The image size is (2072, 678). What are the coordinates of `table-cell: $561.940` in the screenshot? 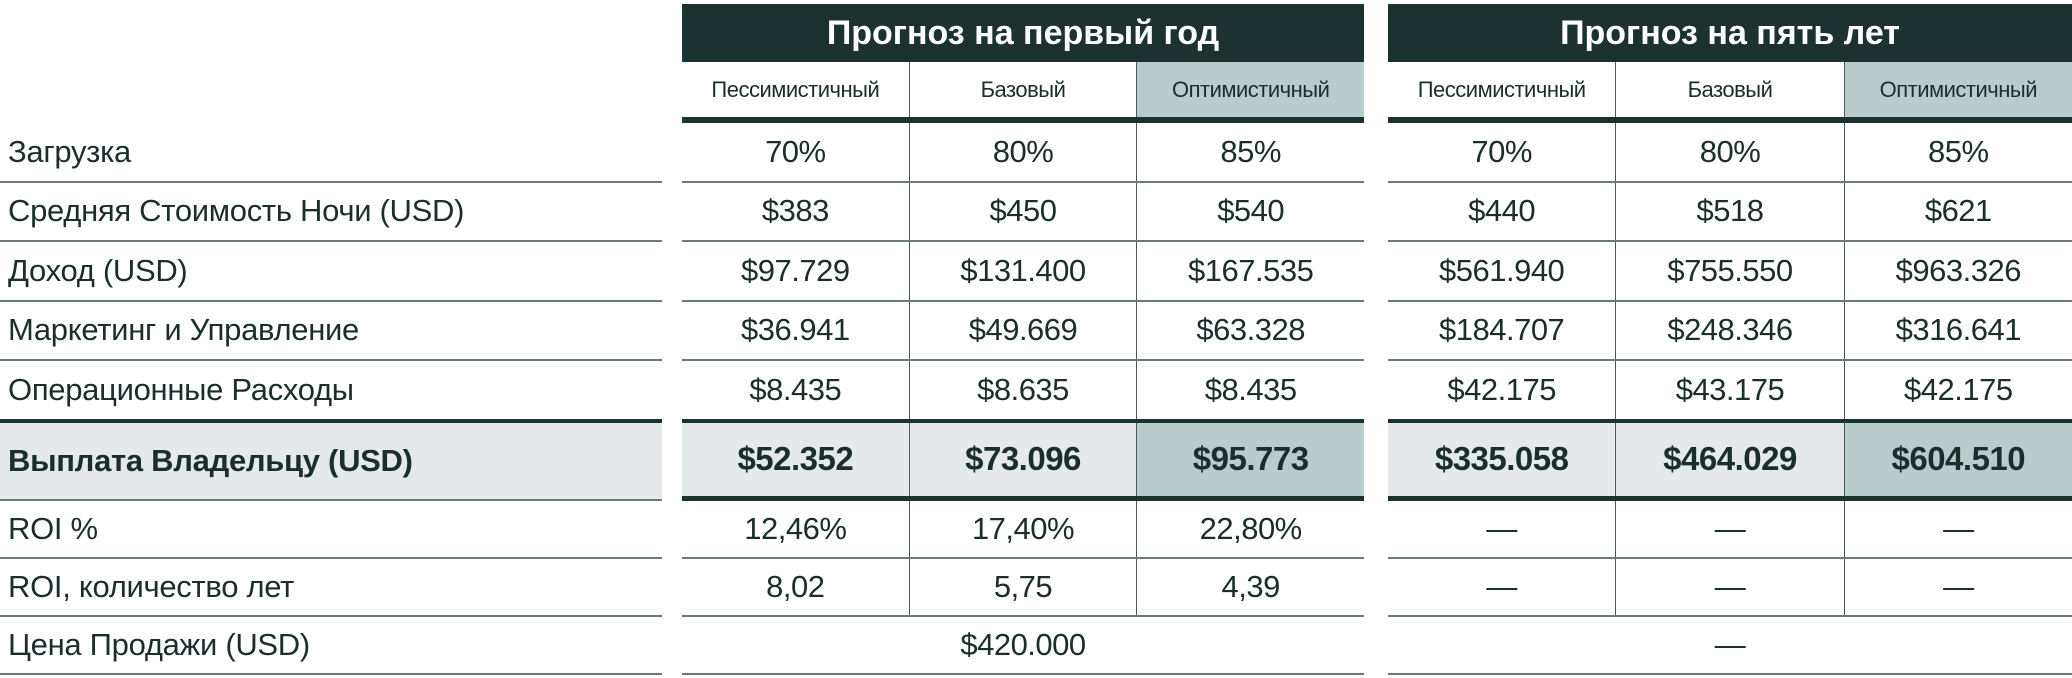 It's located at (1502, 271).